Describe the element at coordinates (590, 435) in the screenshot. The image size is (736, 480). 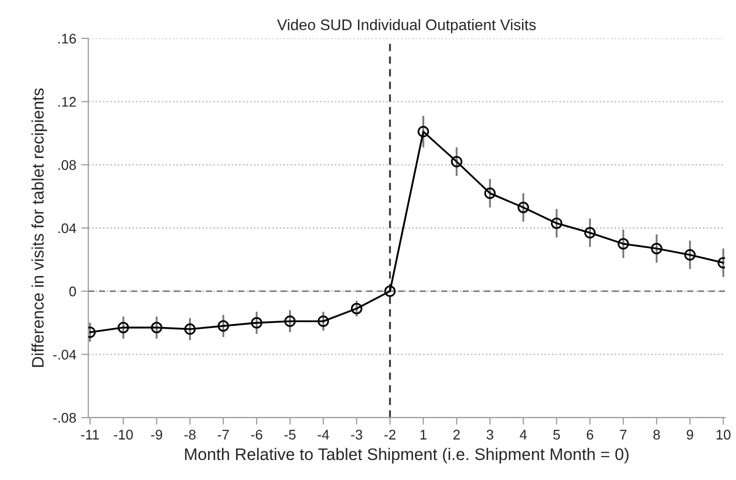
I see `x-tick-label: 6` at that location.